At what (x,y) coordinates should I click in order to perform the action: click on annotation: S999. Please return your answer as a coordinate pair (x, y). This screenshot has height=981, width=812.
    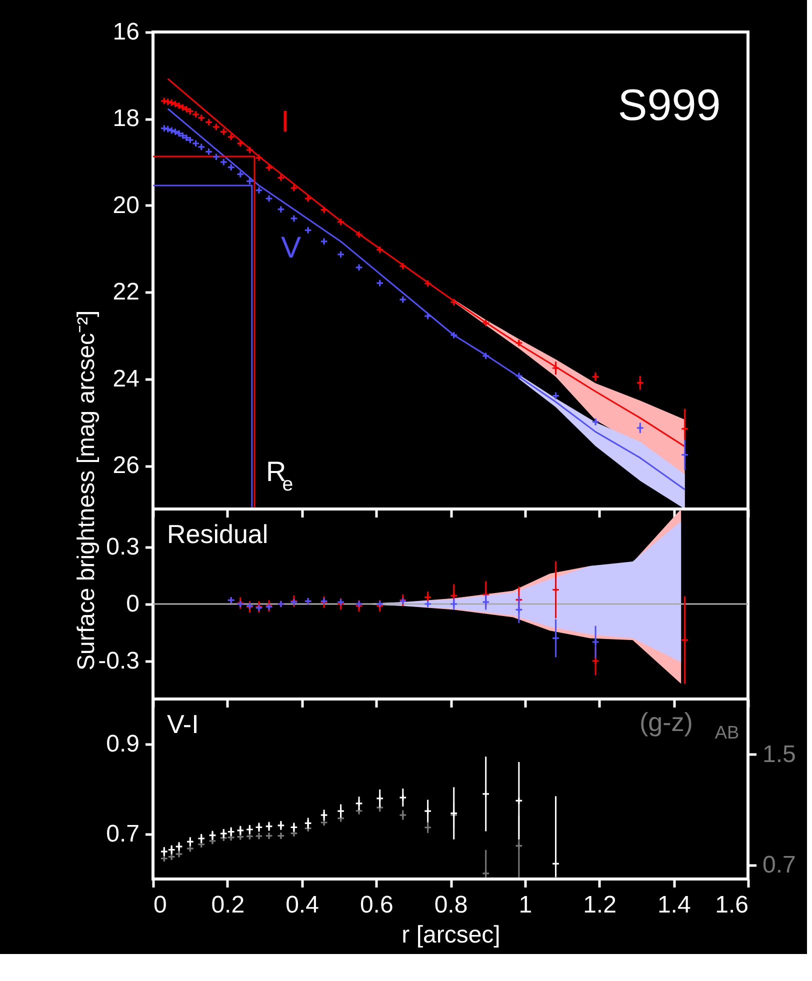
    Looking at the image, I should click on (669, 105).